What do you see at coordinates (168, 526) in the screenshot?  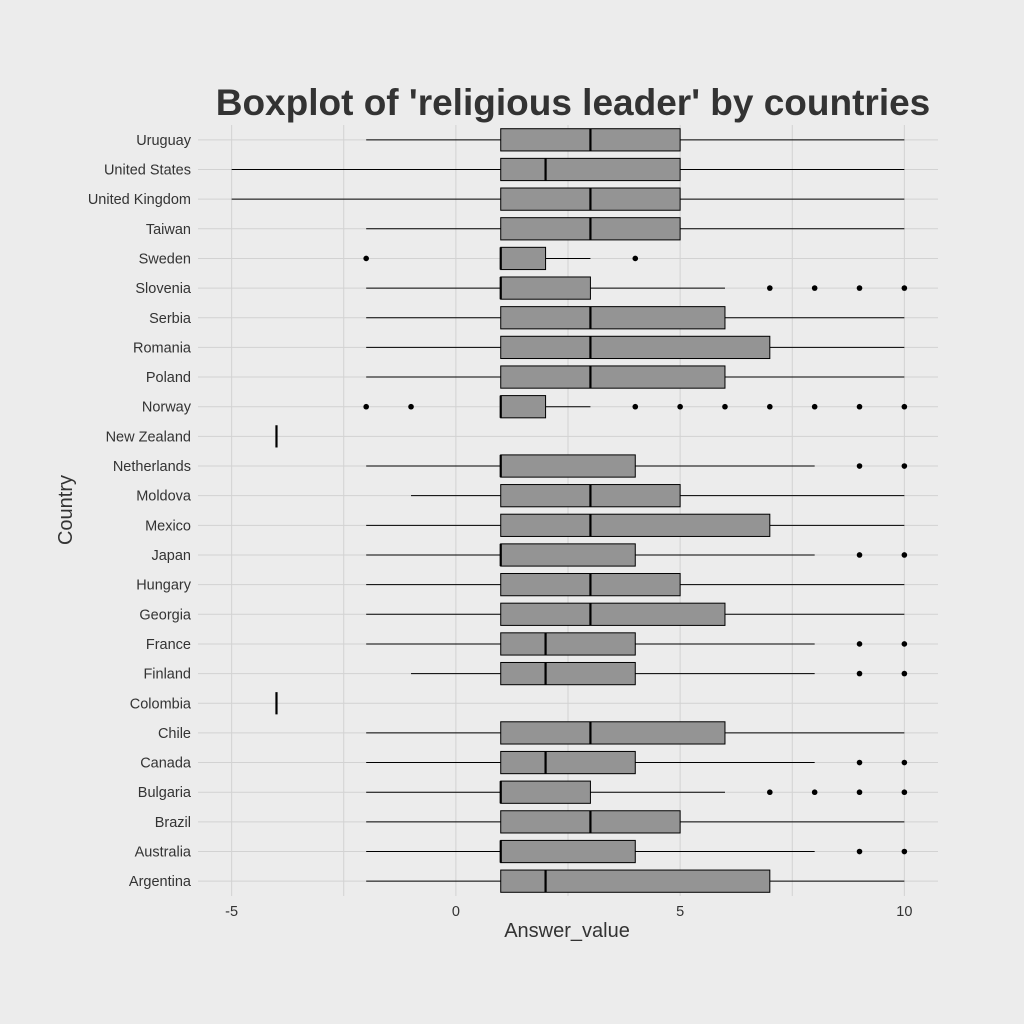 I see `y-tick-label: Mexico` at bounding box center [168, 526].